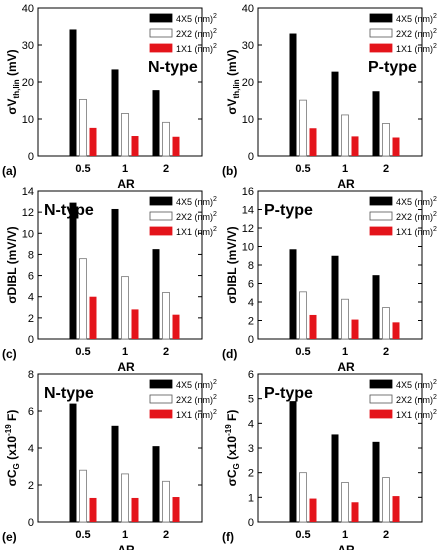 Image resolution: width=445 pixels, height=550 pixels. I want to click on panel-label: (a), so click(9, 171).